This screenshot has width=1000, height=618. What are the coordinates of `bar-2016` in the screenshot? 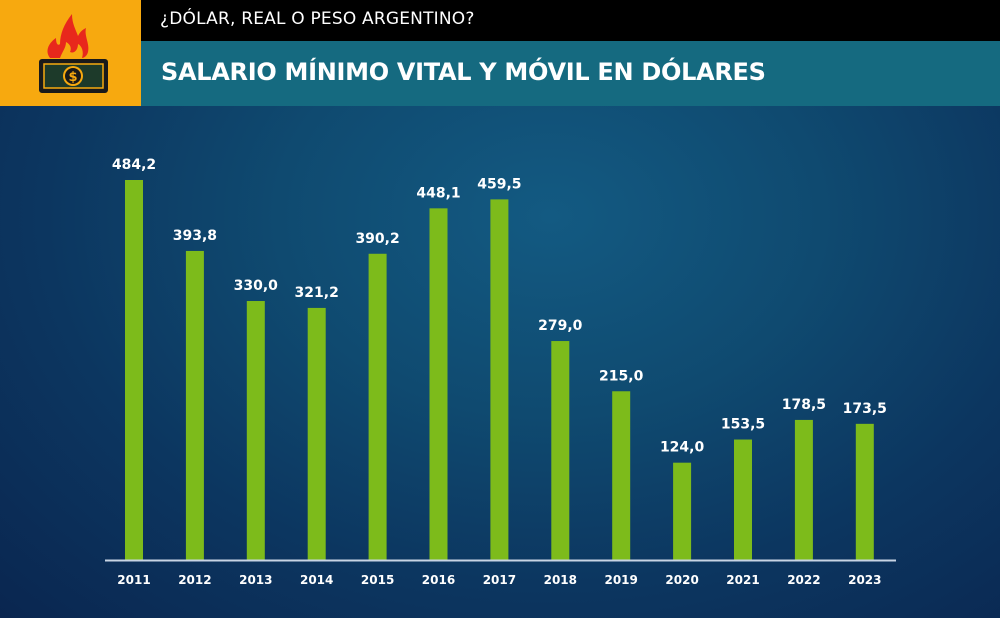 It's located at (438, 384).